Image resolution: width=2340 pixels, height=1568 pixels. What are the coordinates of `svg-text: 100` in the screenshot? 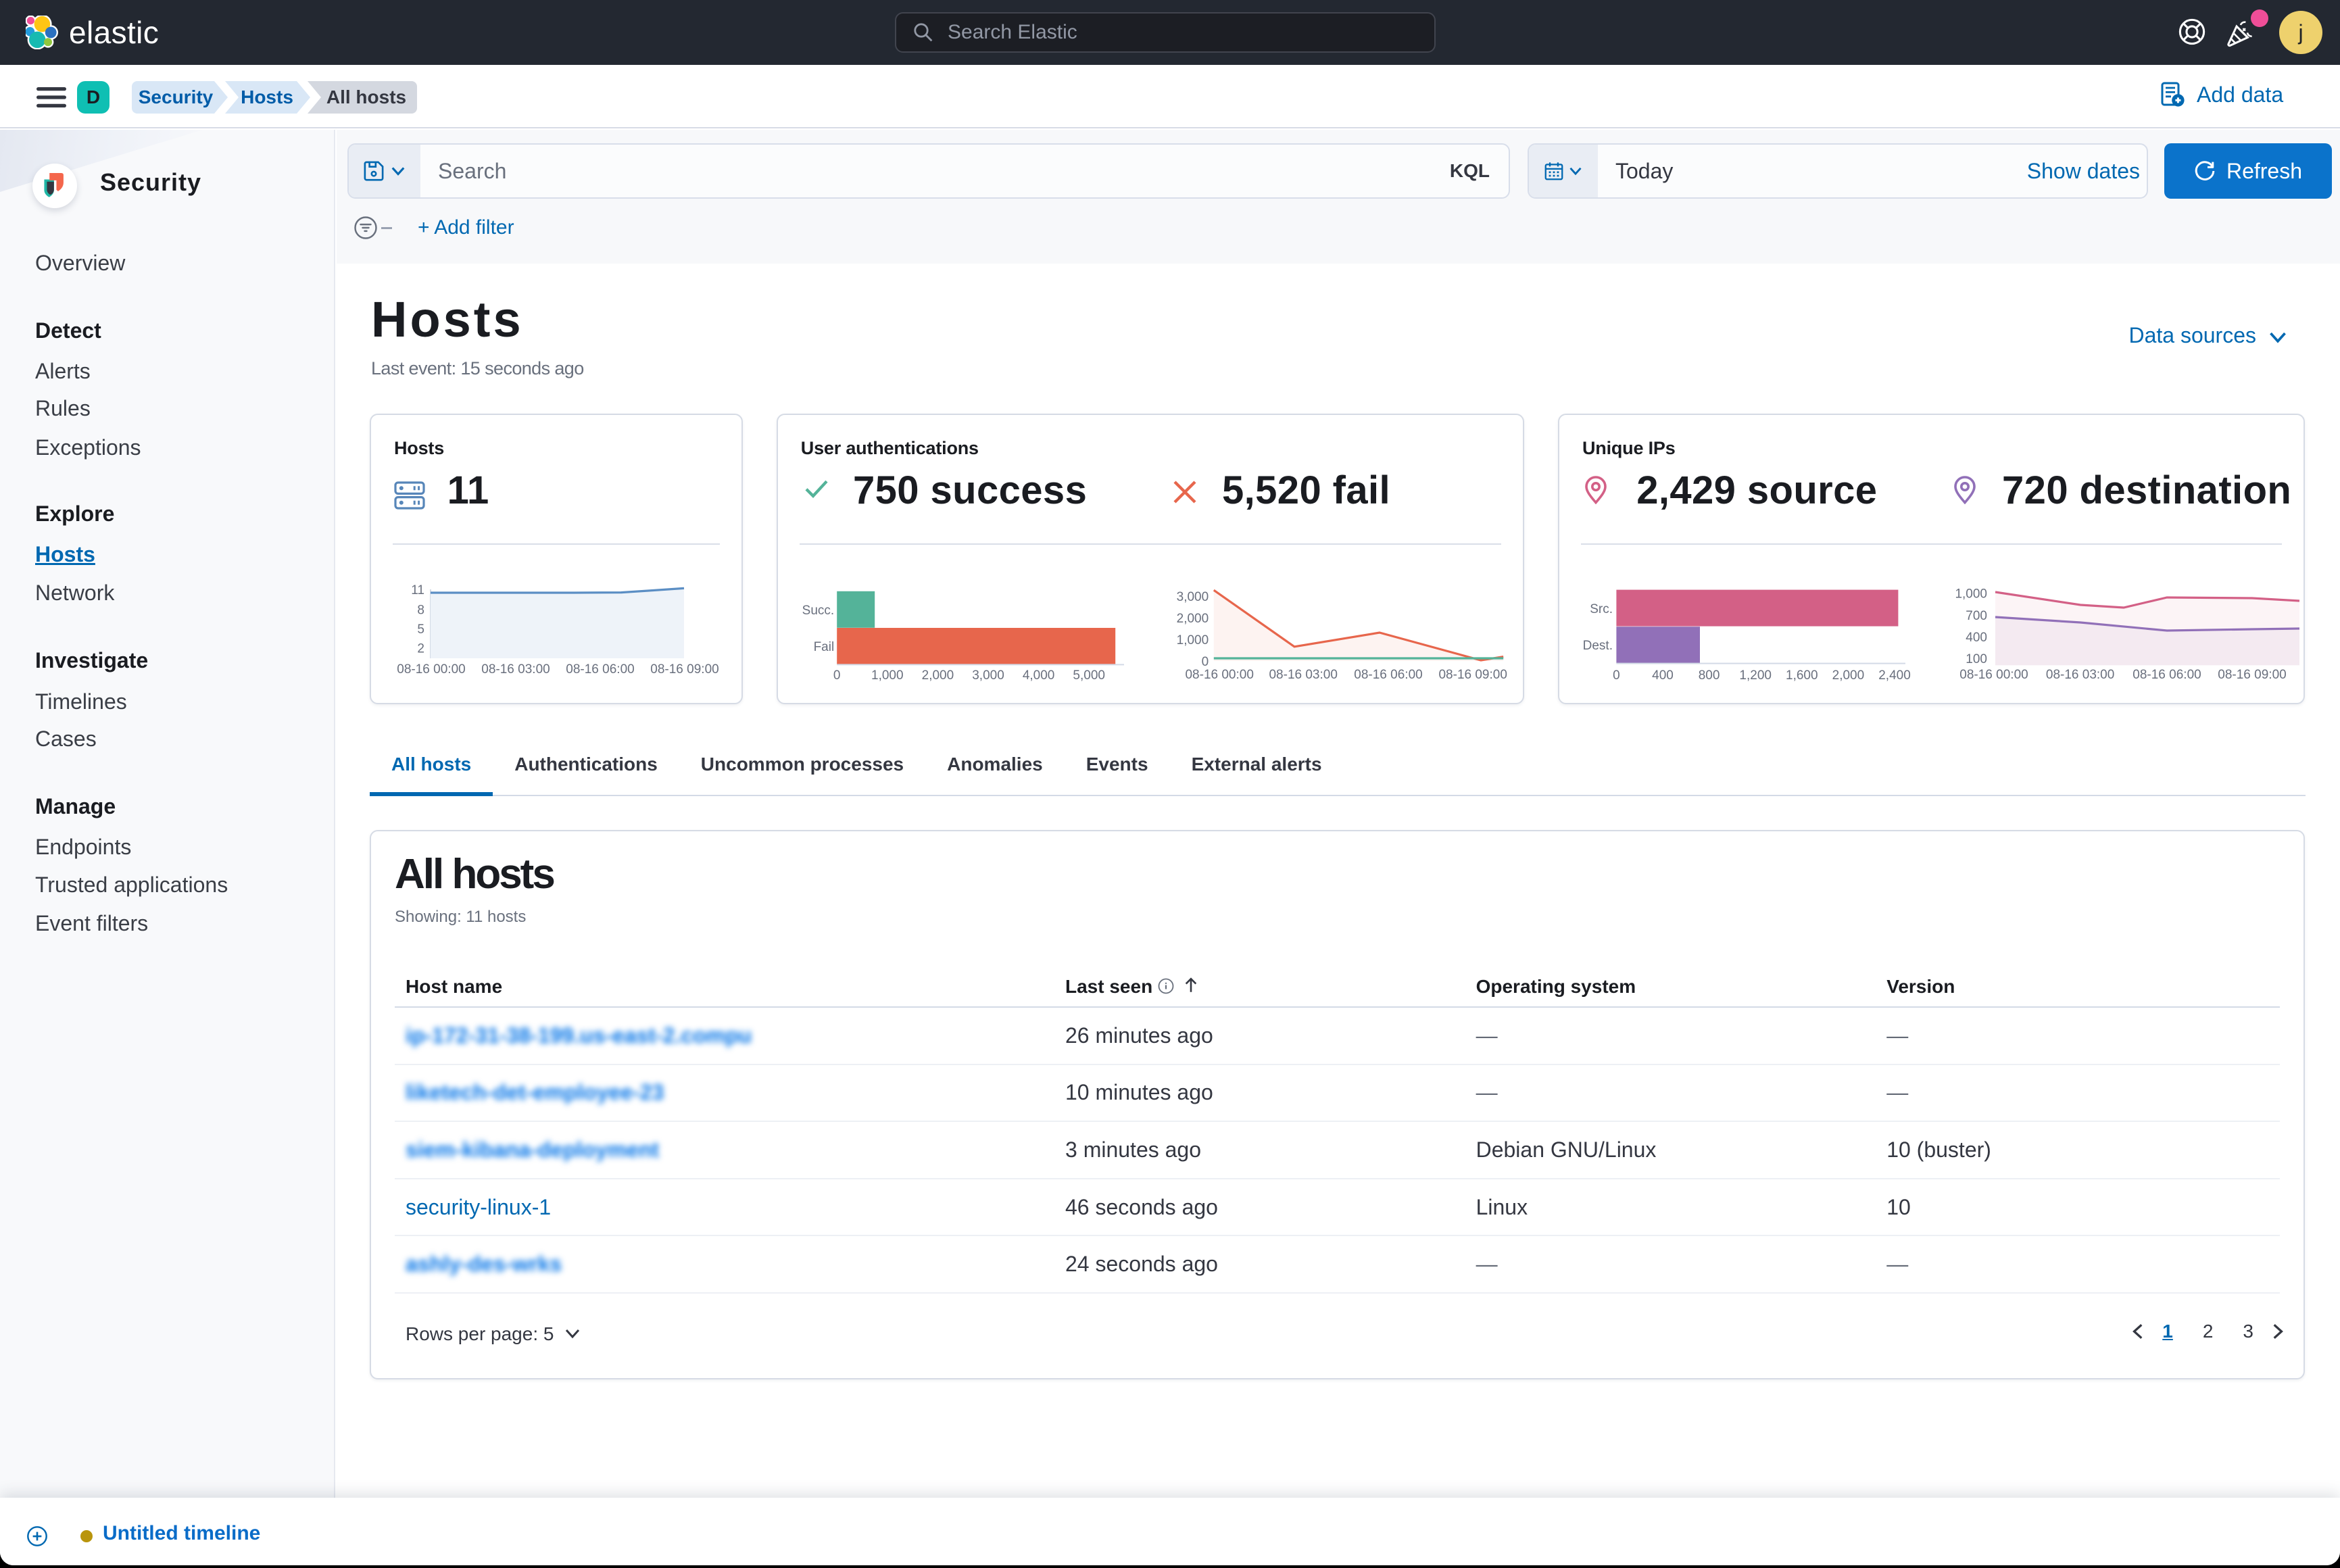 It's located at (1976, 659).